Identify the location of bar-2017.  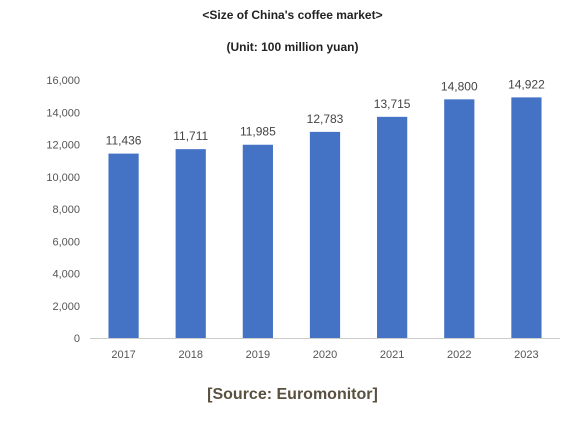
(123, 245).